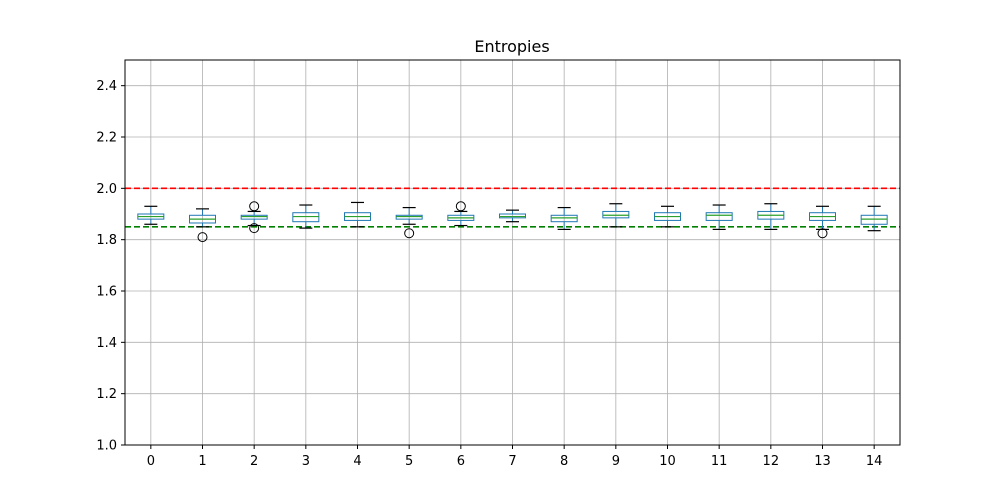  I want to click on x-tick-label: 4, so click(357, 461).